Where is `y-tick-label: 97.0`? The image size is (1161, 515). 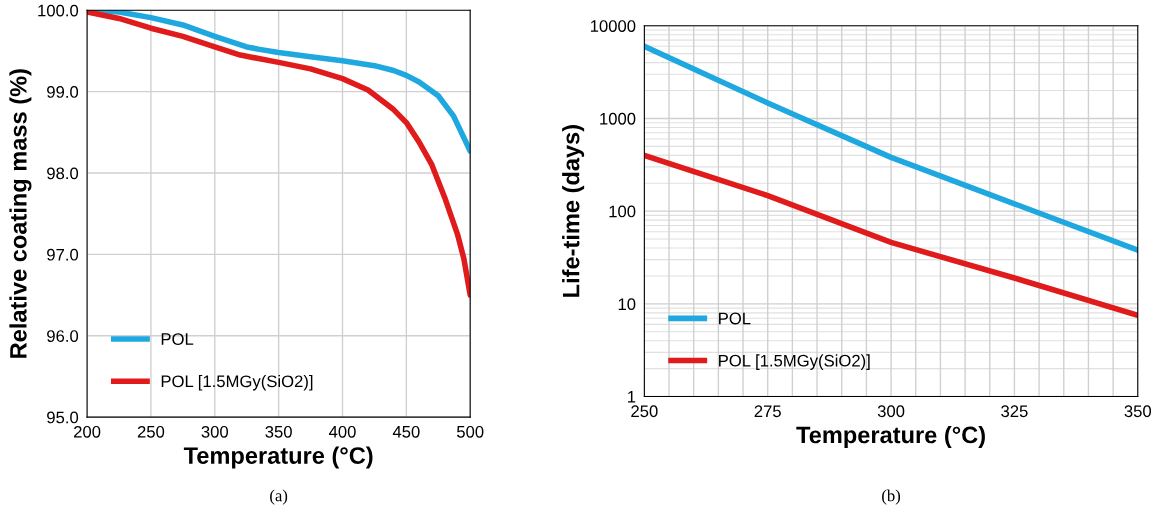 y-tick-label: 97.0 is located at coordinates (63, 254).